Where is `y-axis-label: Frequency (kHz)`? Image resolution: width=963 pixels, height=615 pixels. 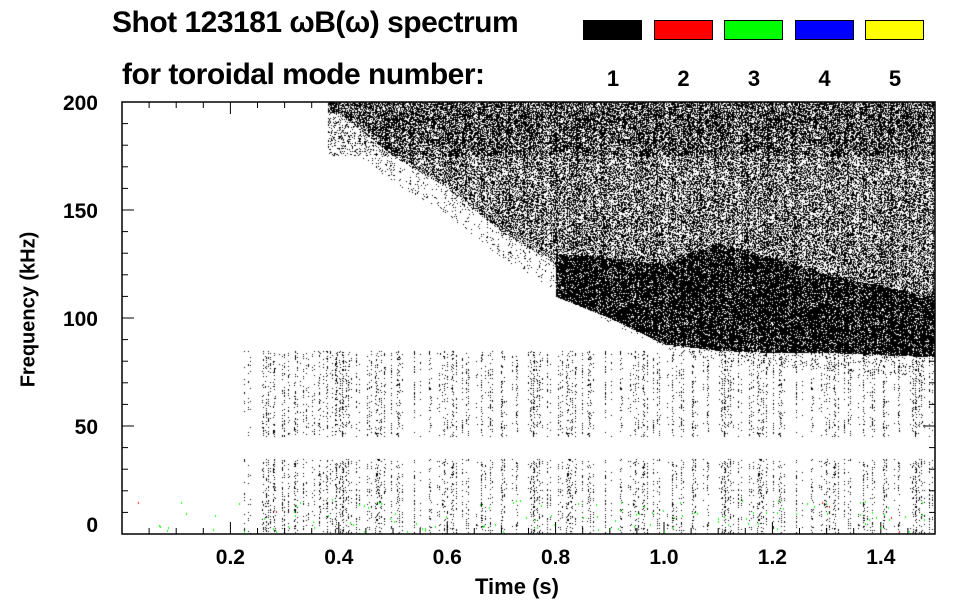 y-axis-label: Frequency (kHz) is located at coordinates (28, 309).